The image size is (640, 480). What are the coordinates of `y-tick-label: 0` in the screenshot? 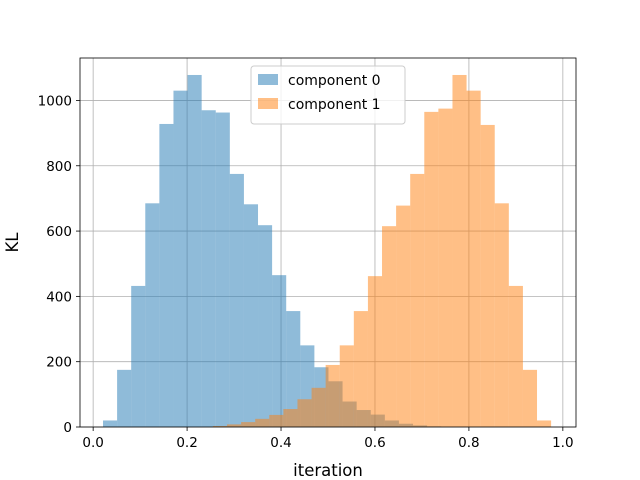 It's located at (67, 428).